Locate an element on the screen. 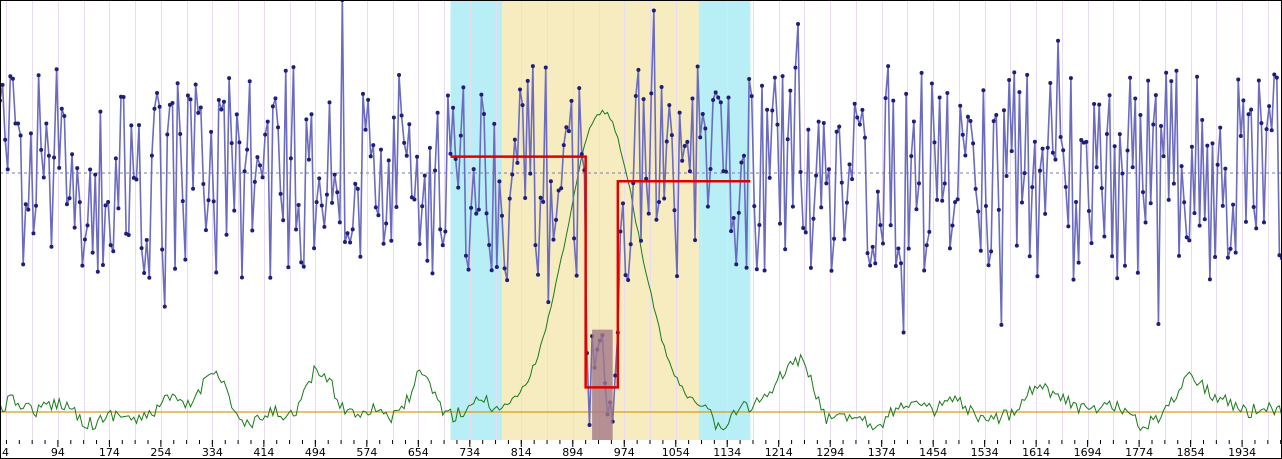 This screenshot has height=459, width=1282. x-tick-label: 1774 is located at coordinates (1139, 452).